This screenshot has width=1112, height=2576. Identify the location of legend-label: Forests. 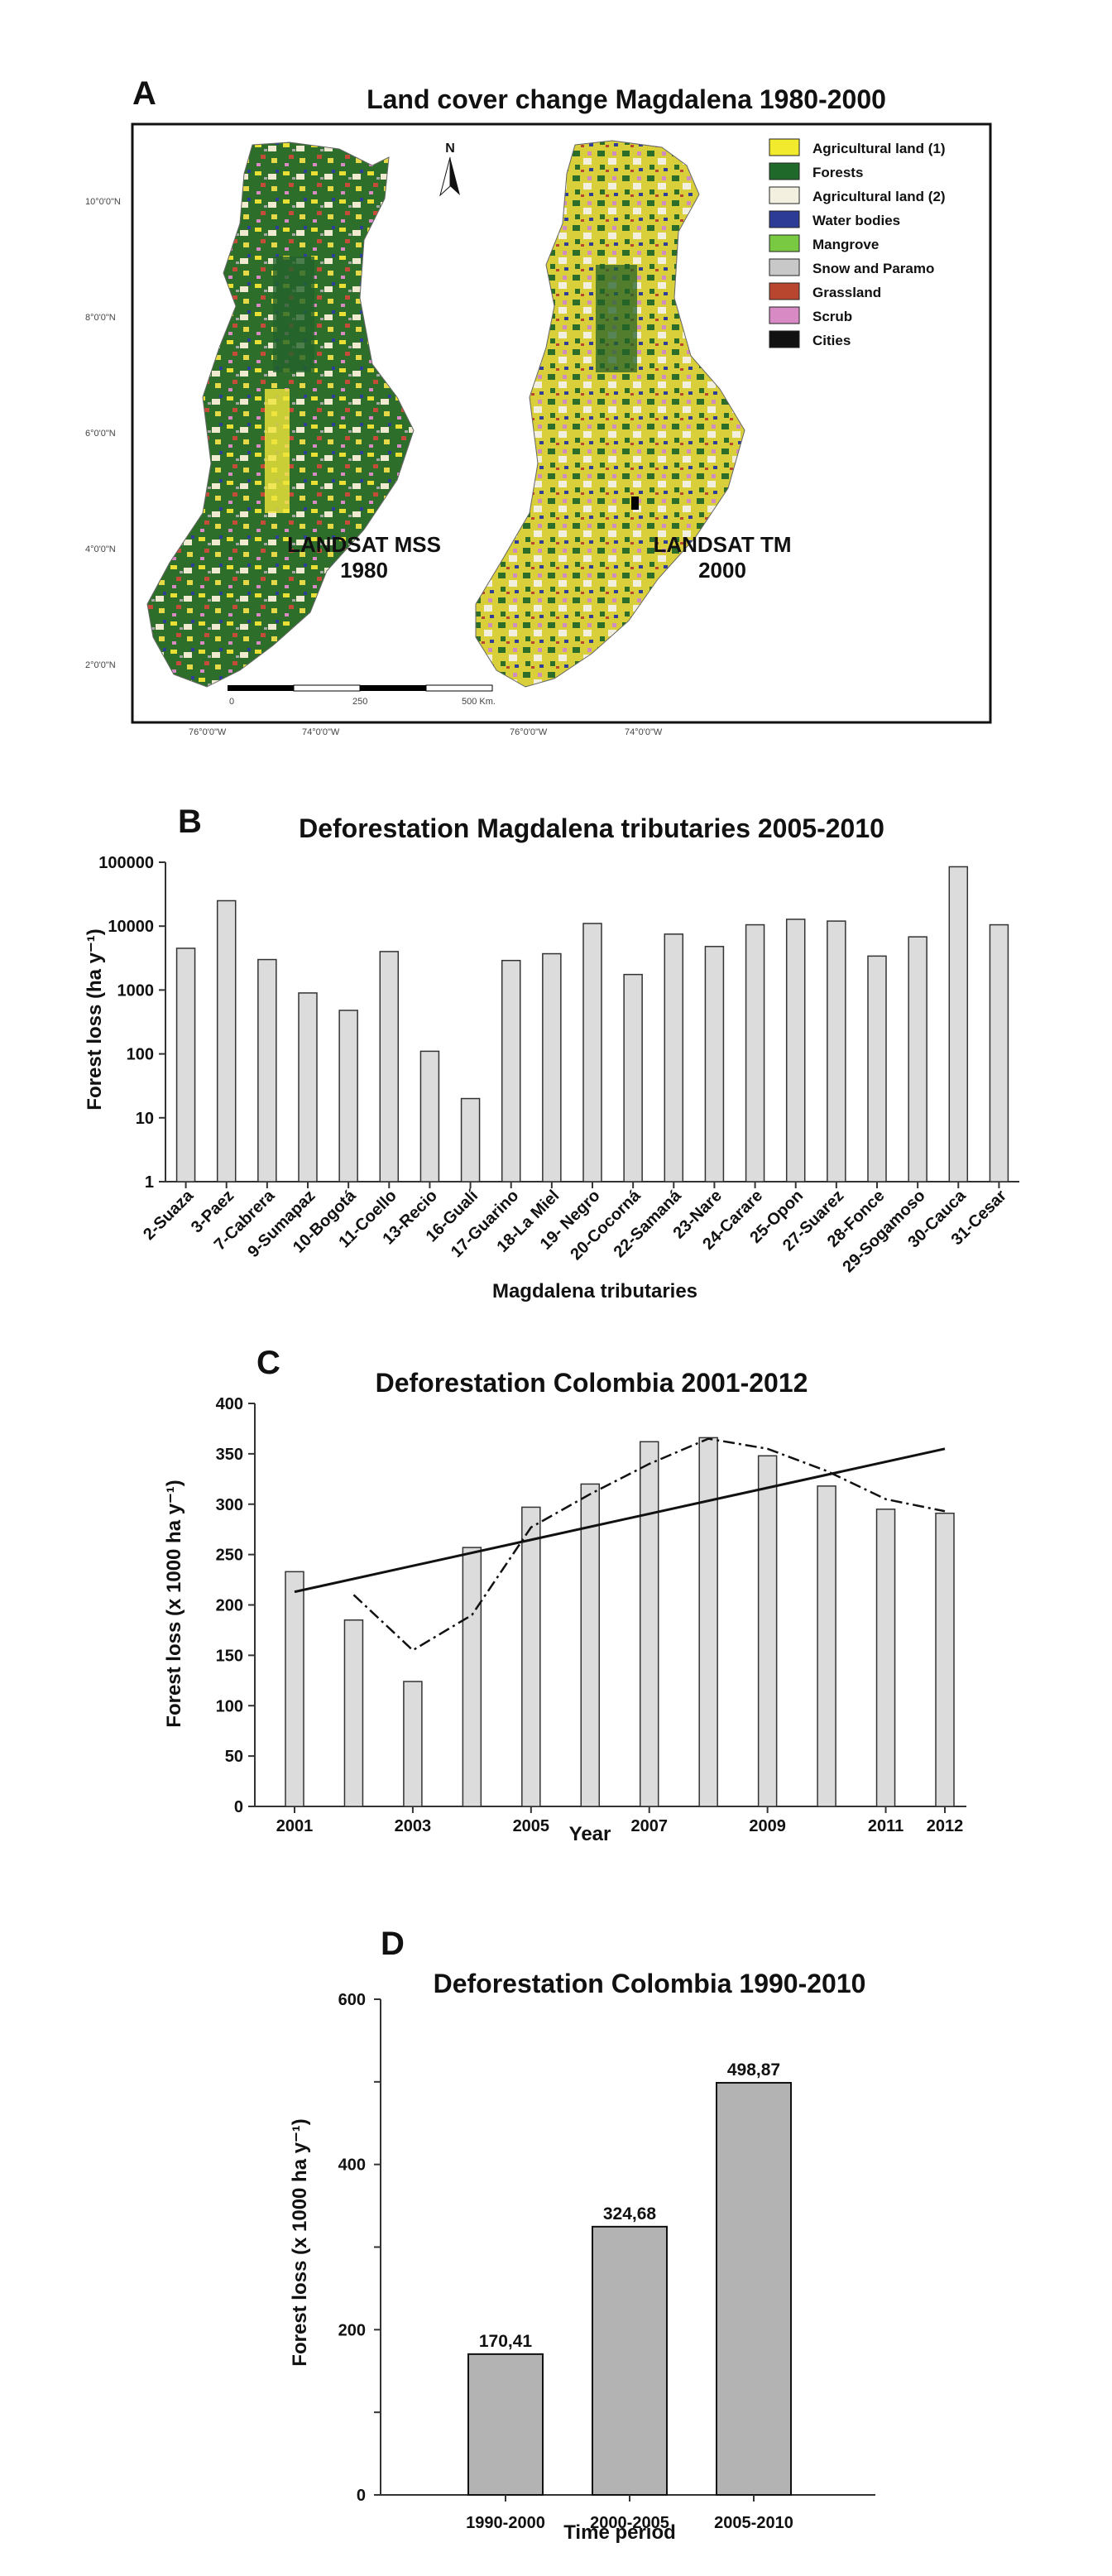
(837, 173).